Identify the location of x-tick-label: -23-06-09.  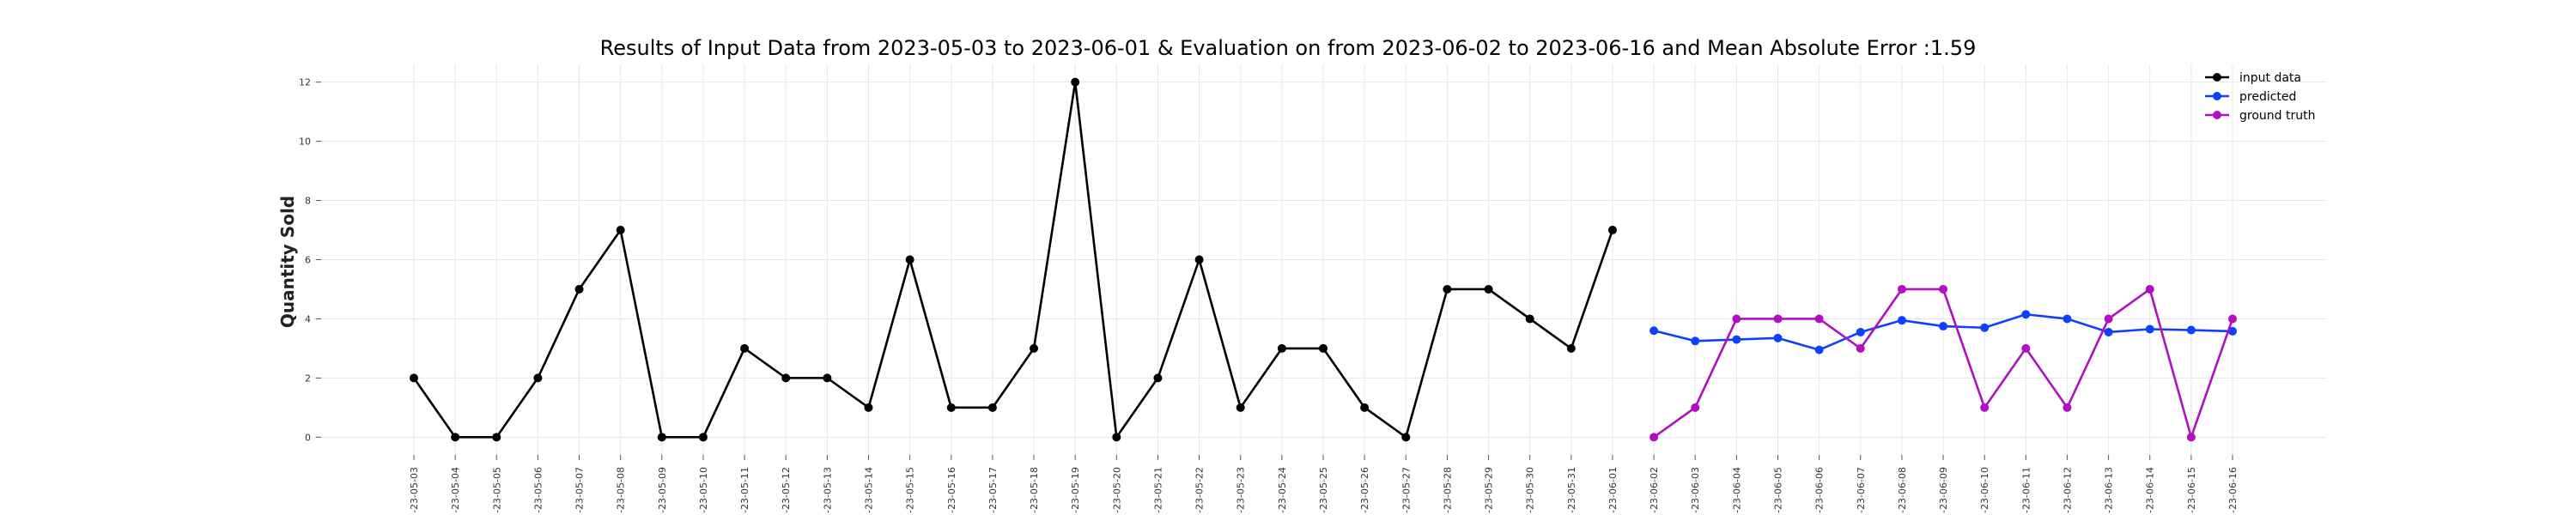
(1944, 490).